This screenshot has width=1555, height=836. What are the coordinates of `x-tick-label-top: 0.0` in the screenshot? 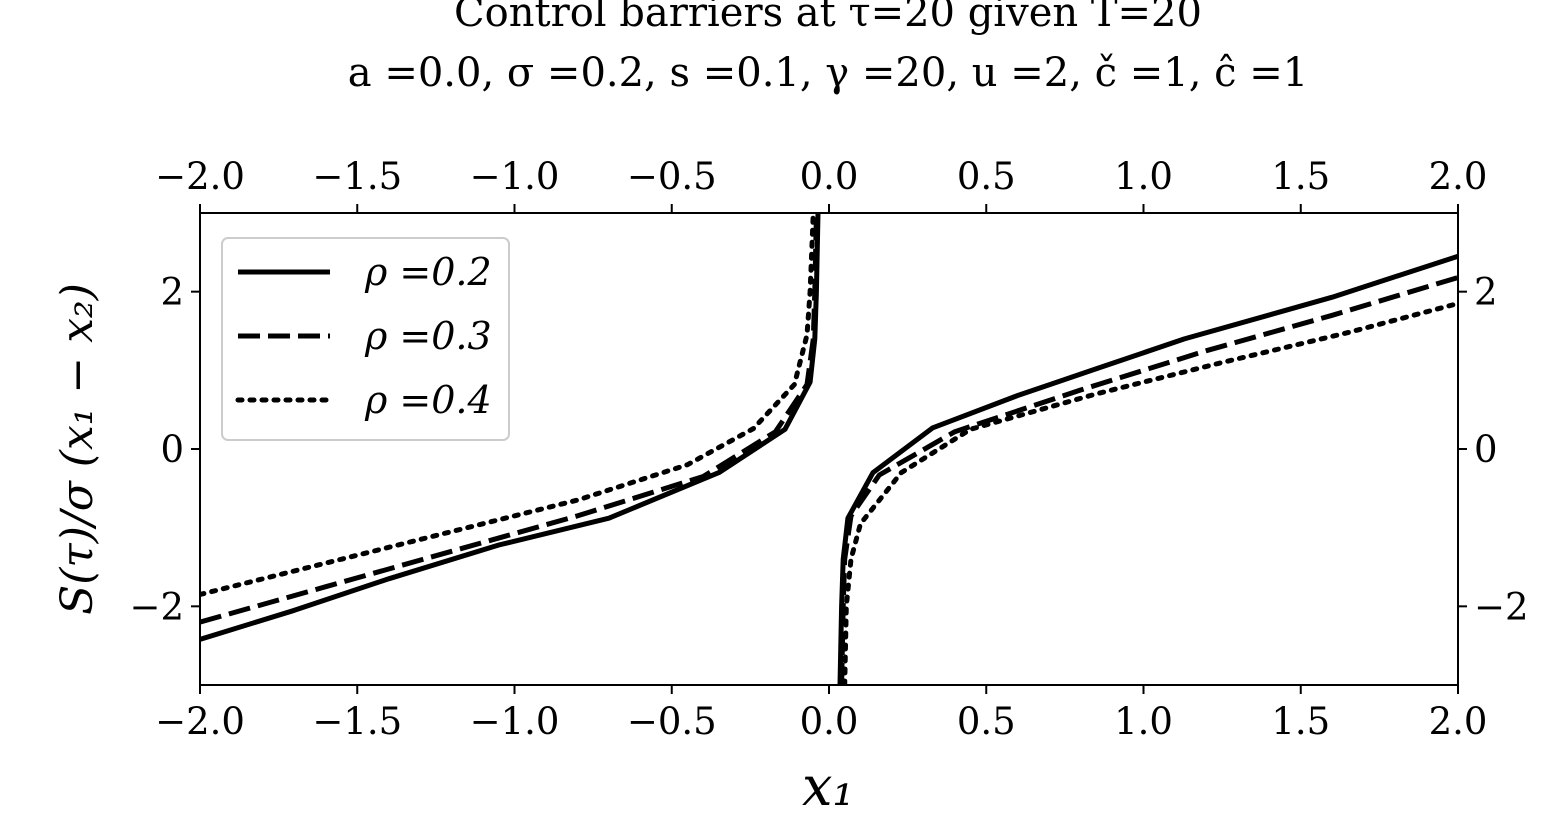 It's located at (829, 176).